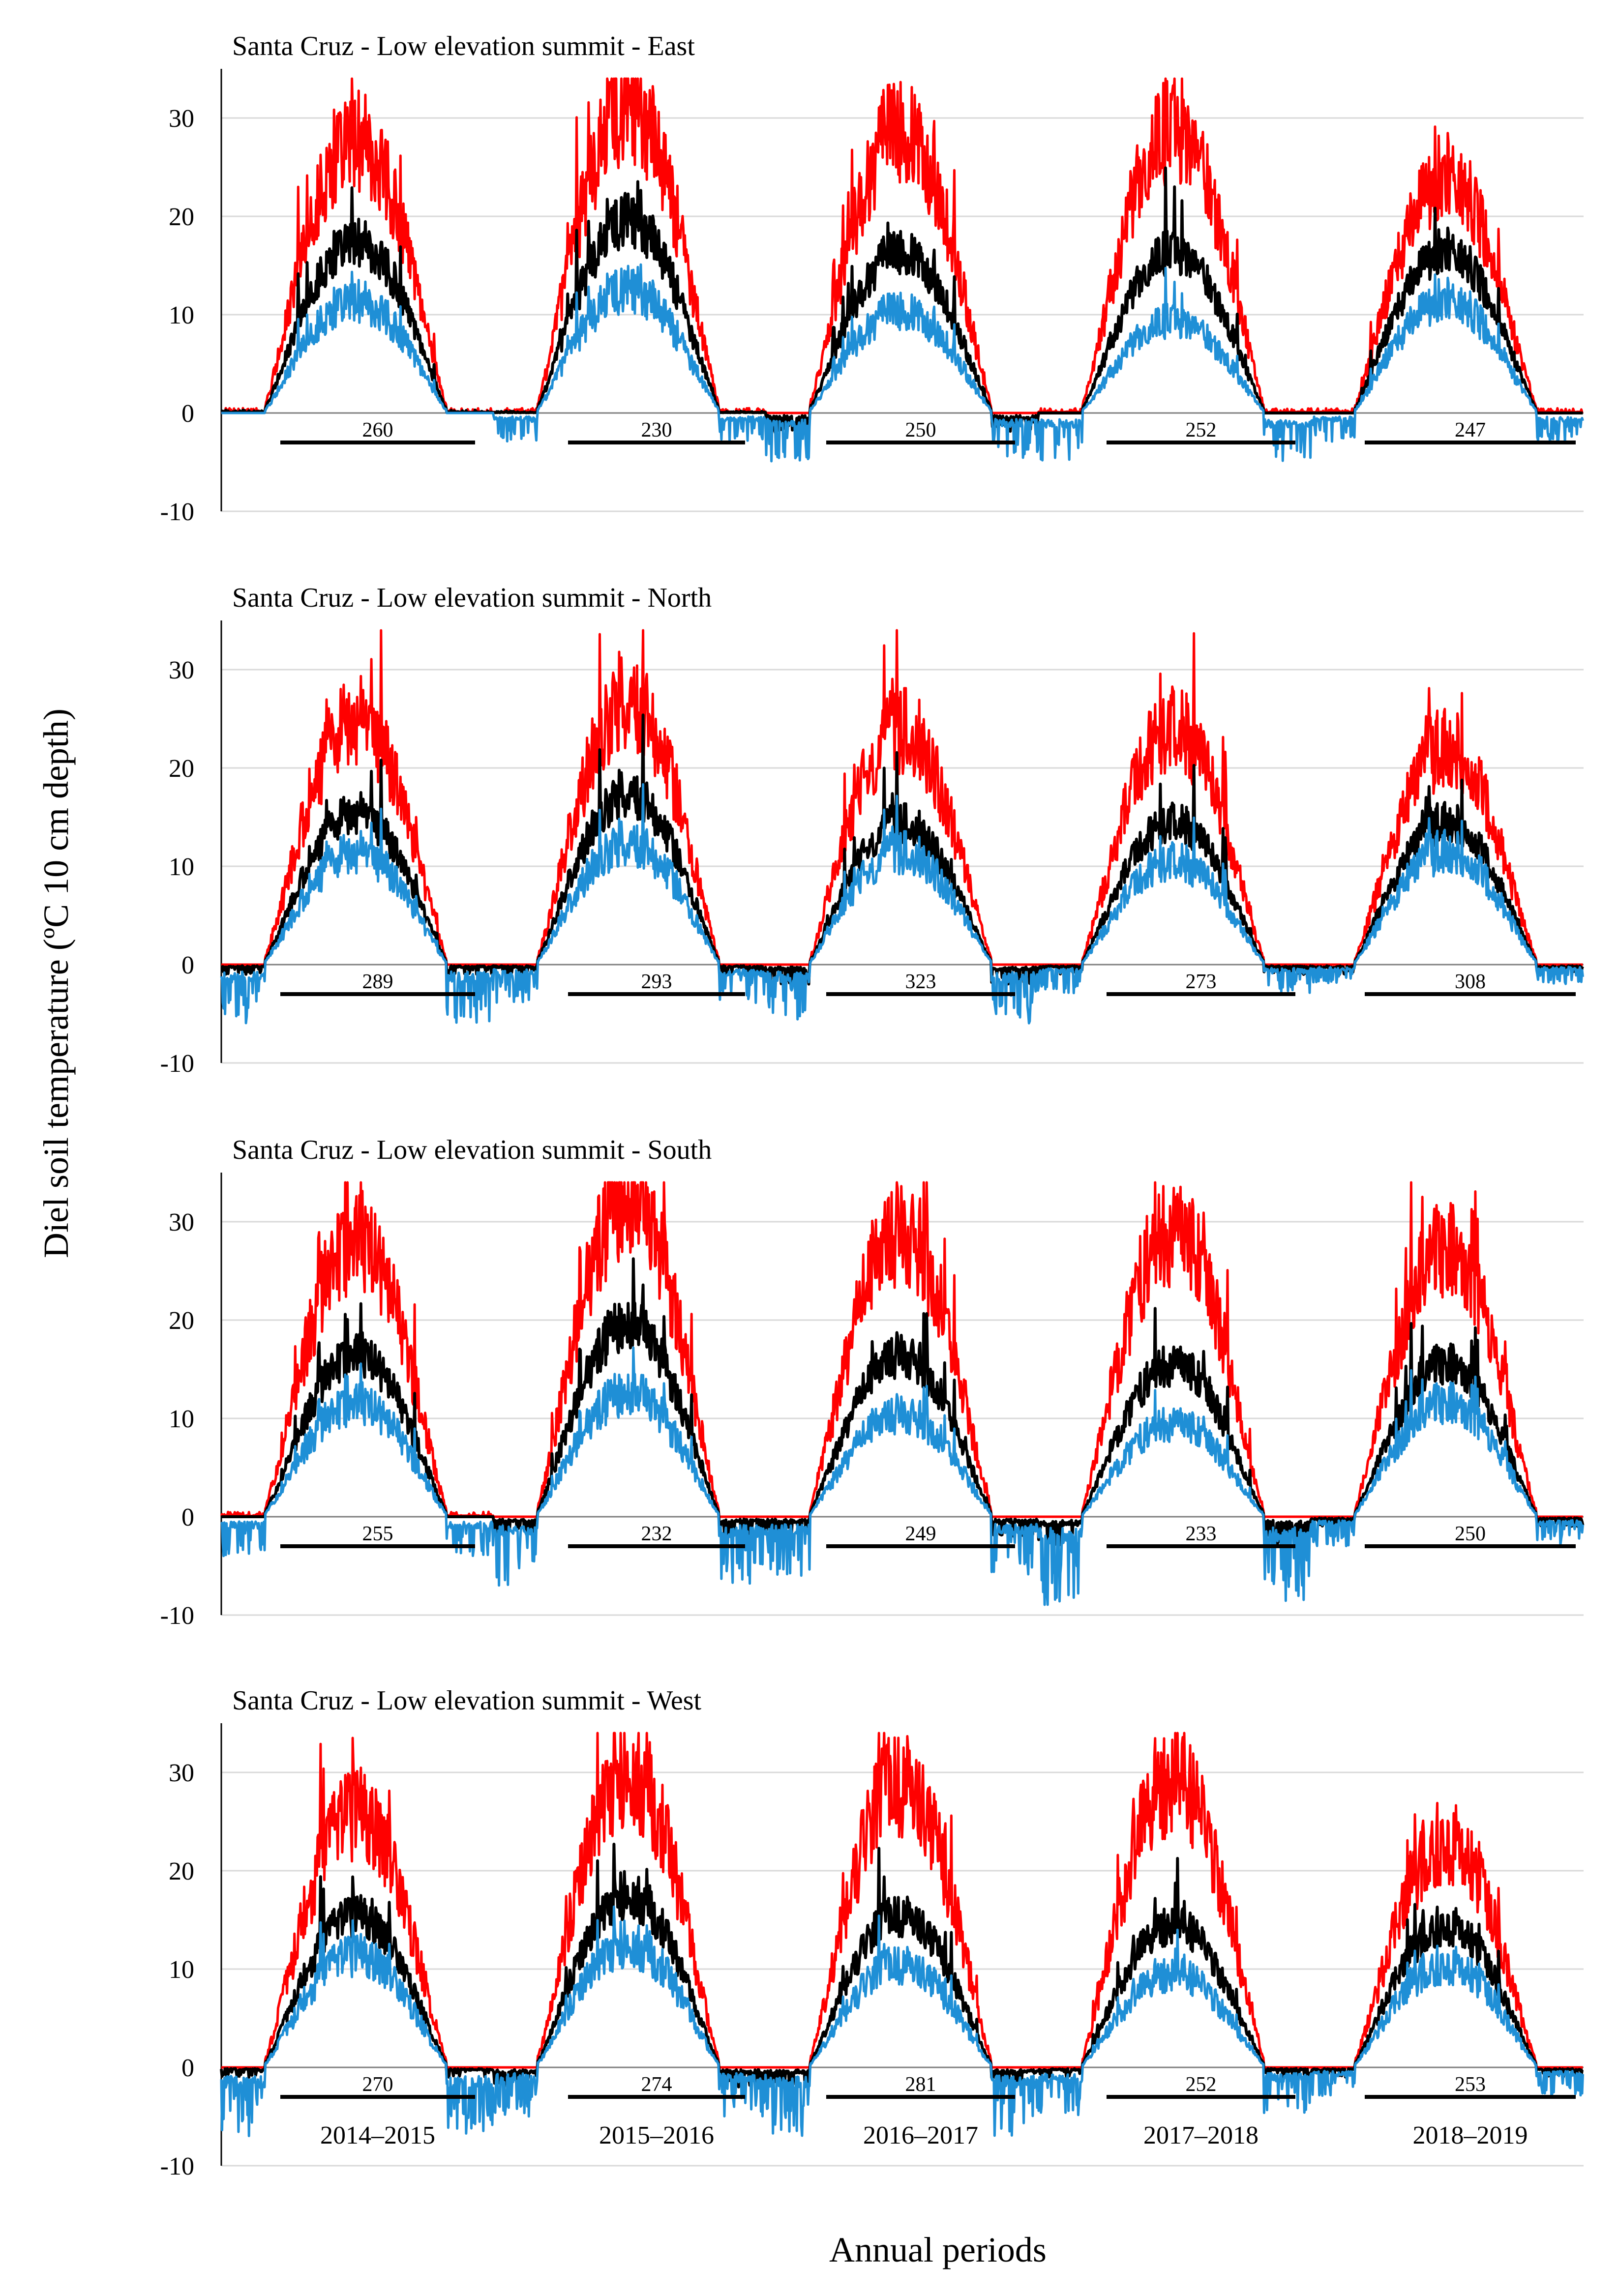 The height and width of the screenshot is (2296, 1618). I want to click on chart-title: Santa Cruz - Low elevation summit - West, so click(466, 1700).